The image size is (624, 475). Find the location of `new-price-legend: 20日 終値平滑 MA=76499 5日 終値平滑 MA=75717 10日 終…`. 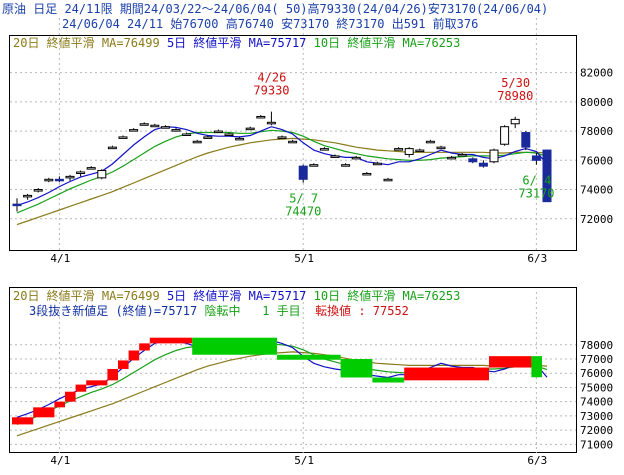

new-price-legend: 20日 終値平滑 MA=76499 5日 終値平滑 MA=75717 10日 終… is located at coordinates (236, 296).